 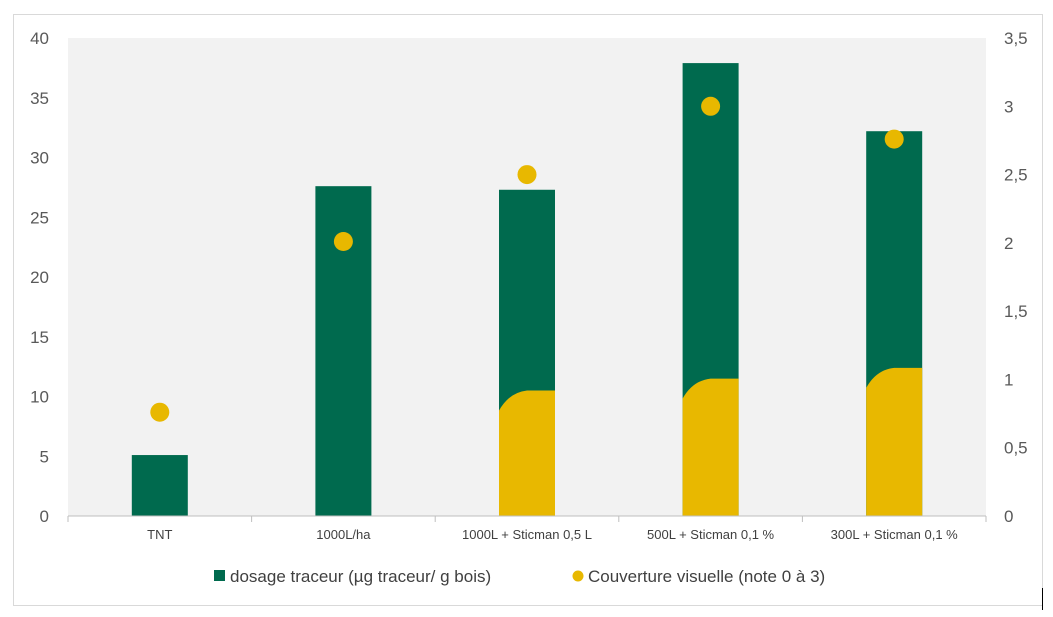 I want to click on y-right-tick-label: 0, so click(x=1008, y=516).